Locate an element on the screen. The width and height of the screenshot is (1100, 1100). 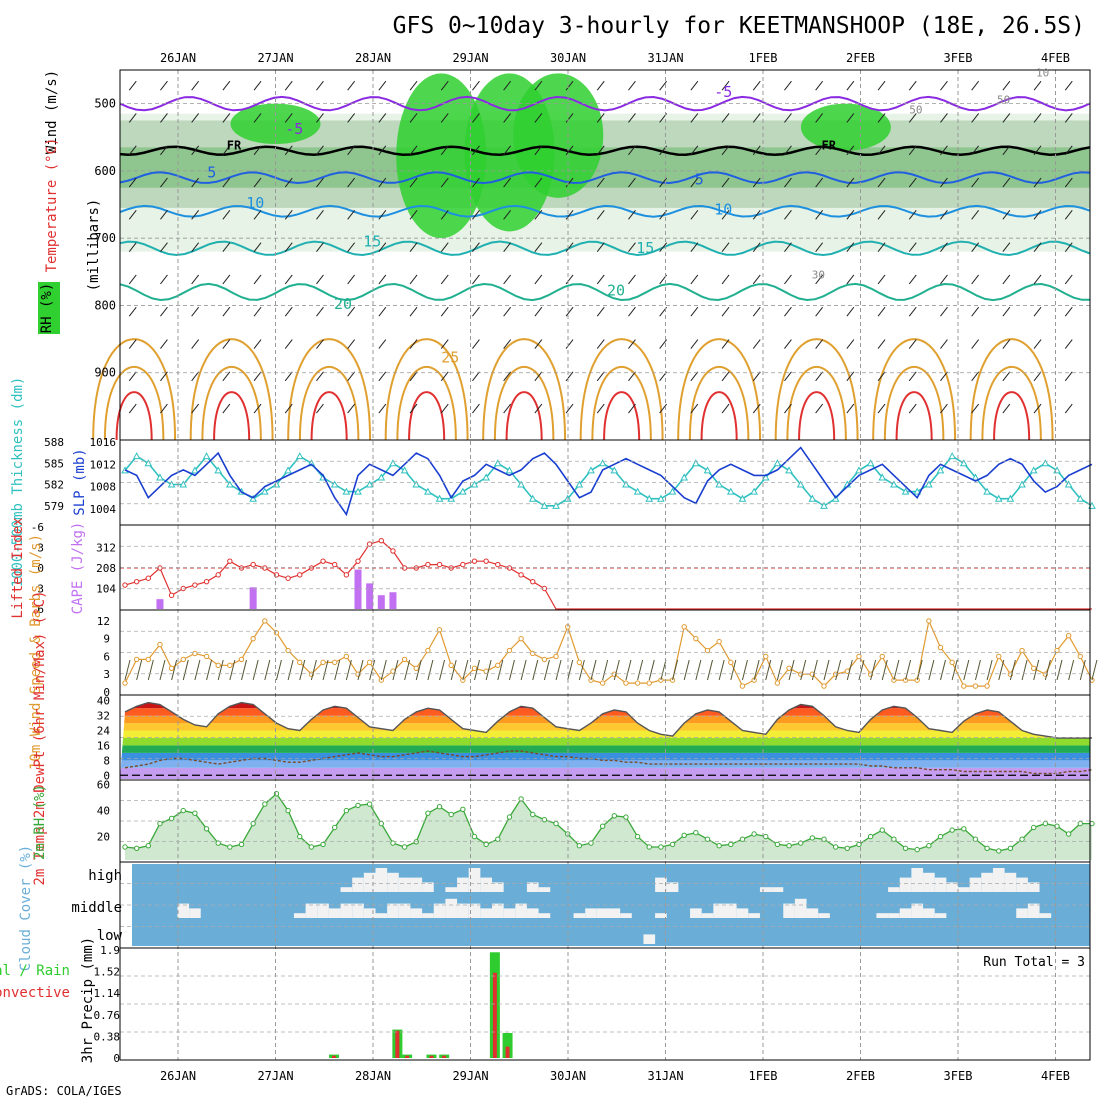
slp-tick-label: 1008 is located at coordinates (103, 487).